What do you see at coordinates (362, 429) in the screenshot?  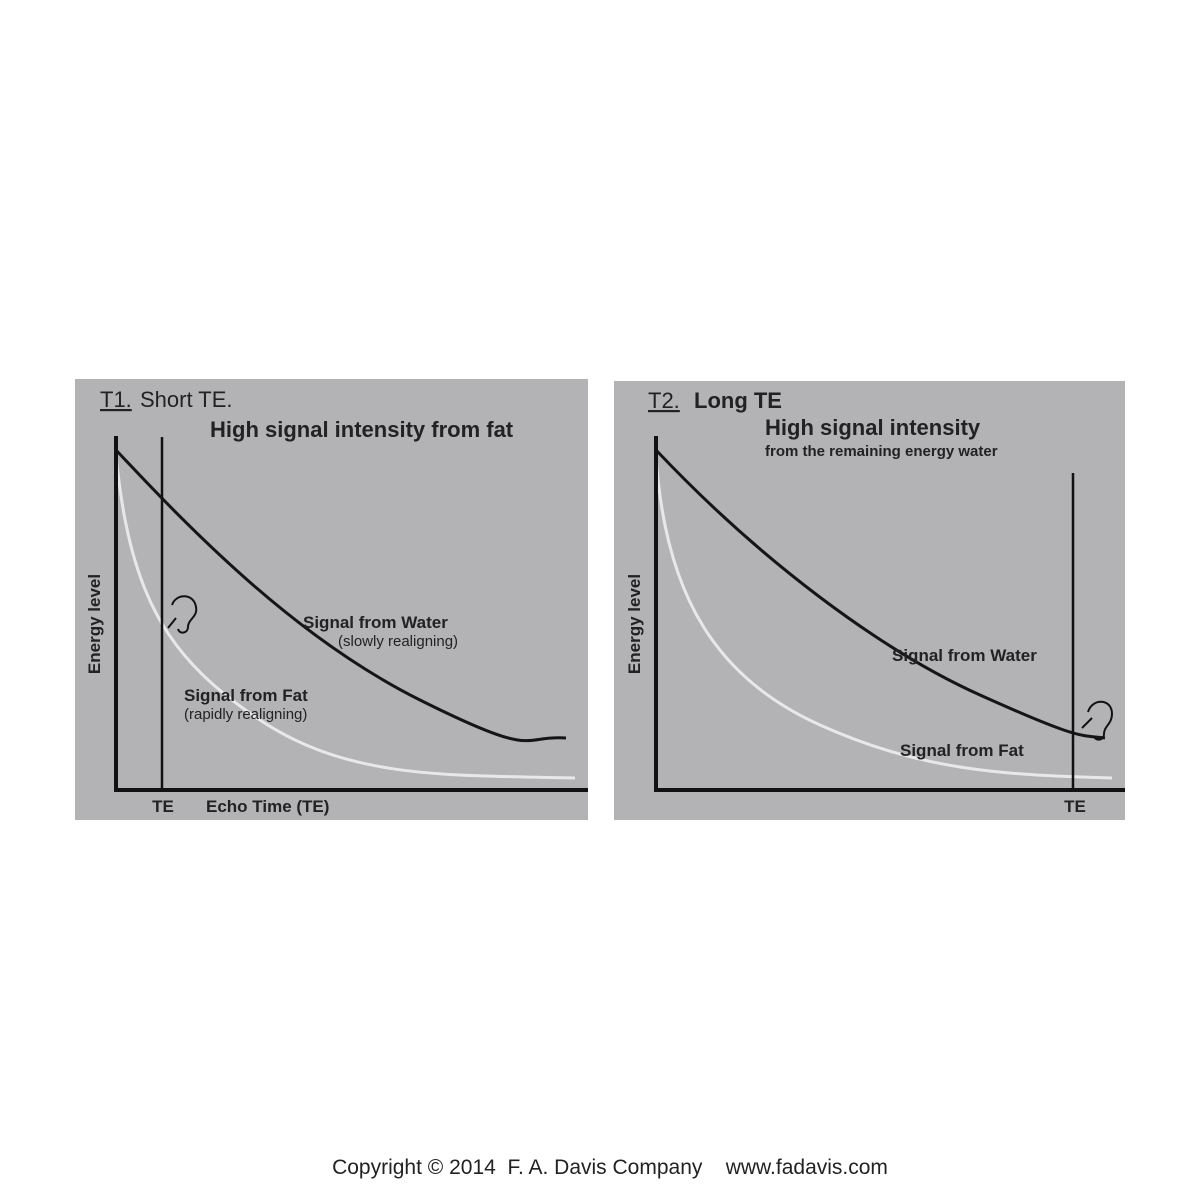 I see `panel-heading: High signal intensity from fat` at bounding box center [362, 429].